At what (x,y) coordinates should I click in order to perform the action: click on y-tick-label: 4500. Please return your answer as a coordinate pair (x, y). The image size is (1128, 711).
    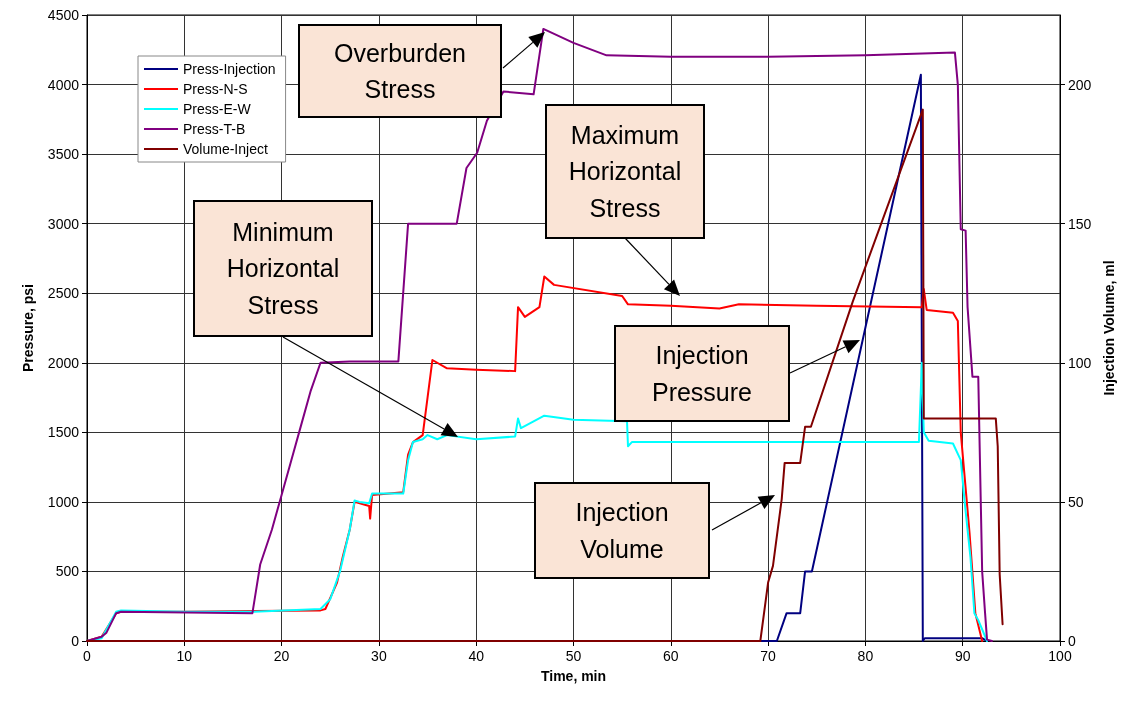
    Looking at the image, I should click on (63, 15).